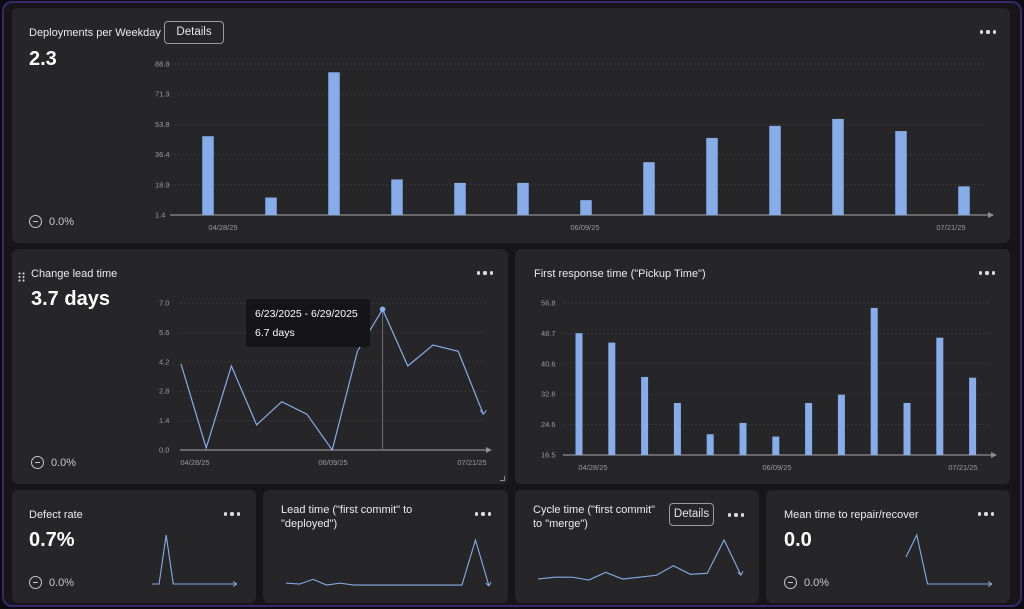 The image size is (1024, 609). Describe the element at coordinates (162, 94) in the screenshot. I see `y-tick-label: 71.3` at that location.